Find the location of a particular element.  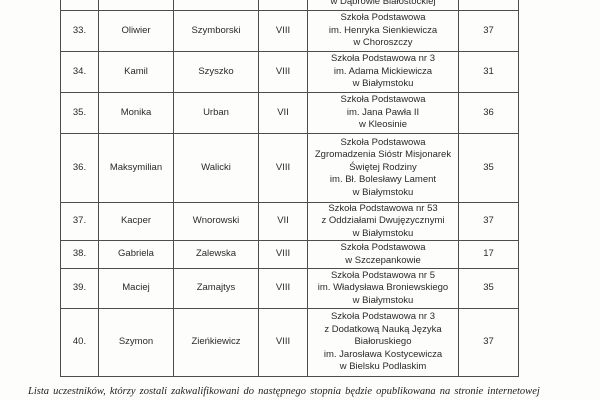

cell-surname: Zalewska is located at coordinates (216, 254).